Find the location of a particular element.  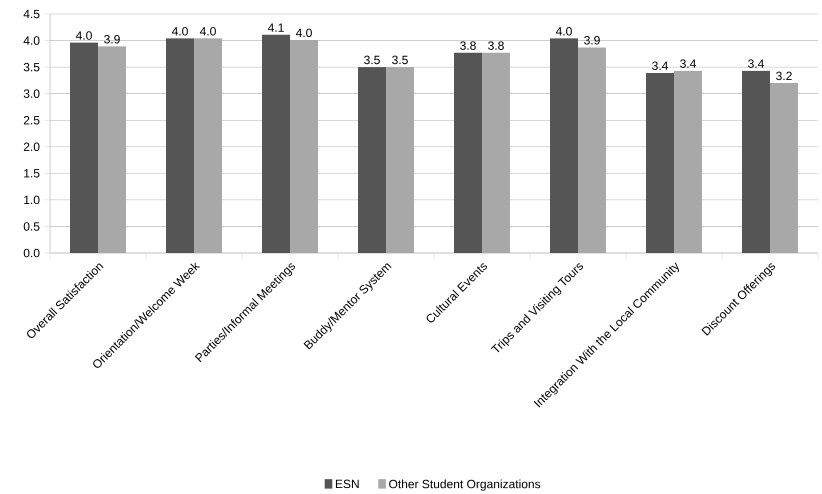

data-label: 3.2 is located at coordinates (784, 76).